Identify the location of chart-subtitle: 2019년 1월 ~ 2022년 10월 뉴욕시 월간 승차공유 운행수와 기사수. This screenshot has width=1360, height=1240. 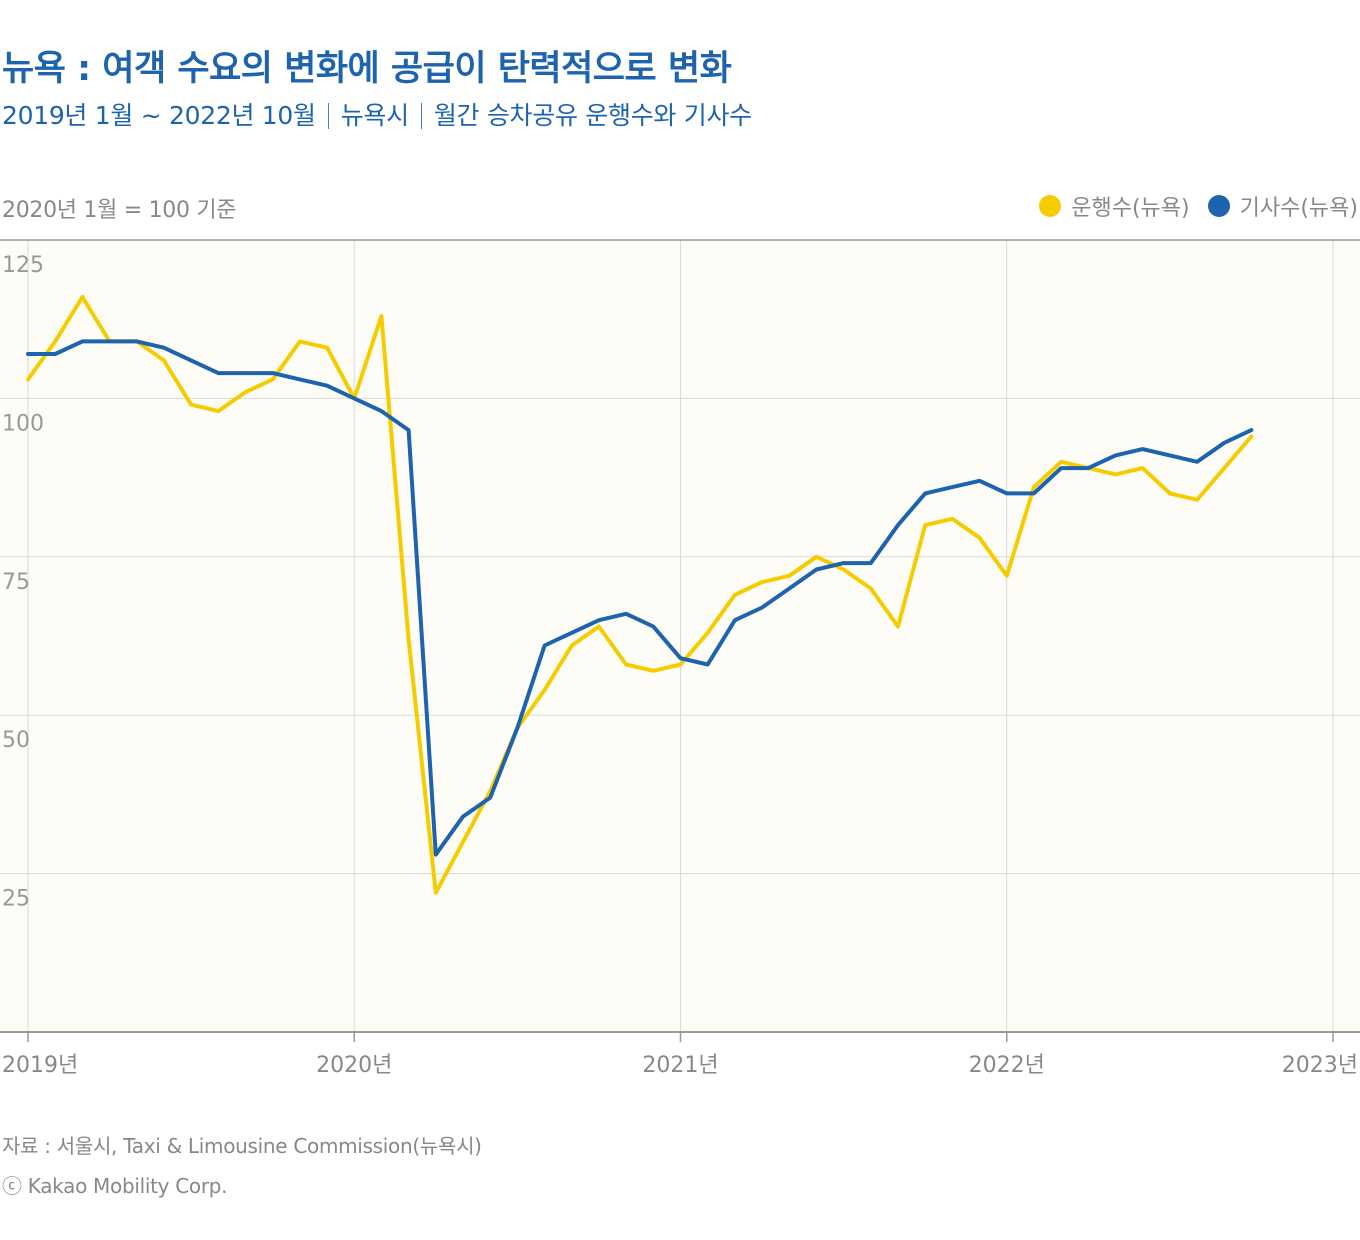
(377, 114).